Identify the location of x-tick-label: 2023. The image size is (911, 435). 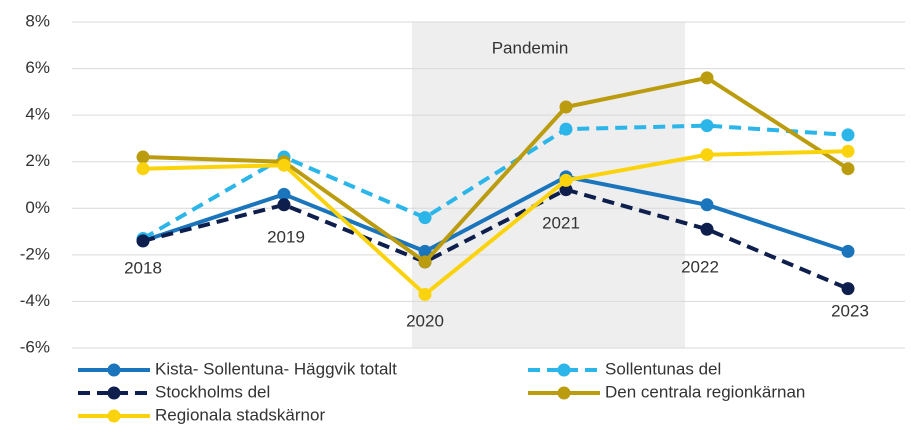
(850, 310).